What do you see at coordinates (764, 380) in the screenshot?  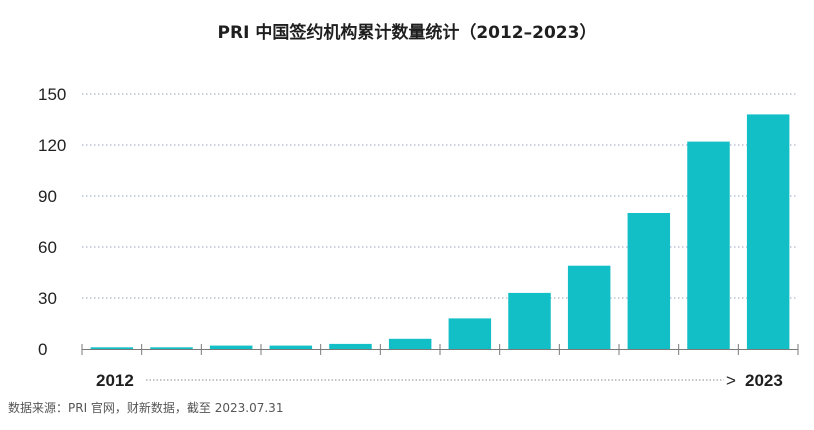 I see `x-end-year-label: 2023` at bounding box center [764, 380].